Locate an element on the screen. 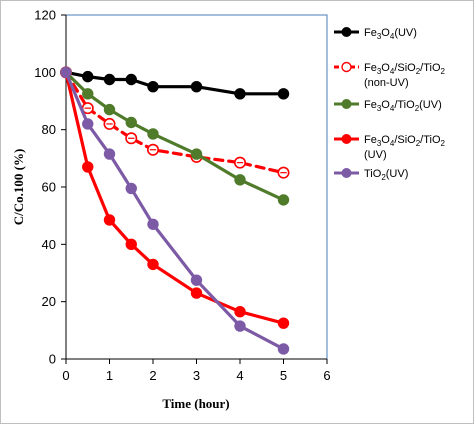 The image size is (474, 424). legend-label-part: (non-UV) is located at coordinates (386, 83).